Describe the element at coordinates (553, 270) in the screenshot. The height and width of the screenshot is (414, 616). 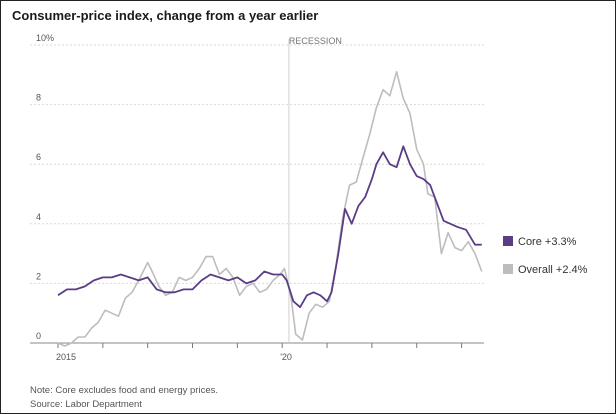
I see `legend-label: Overall +2.4%` at that location.